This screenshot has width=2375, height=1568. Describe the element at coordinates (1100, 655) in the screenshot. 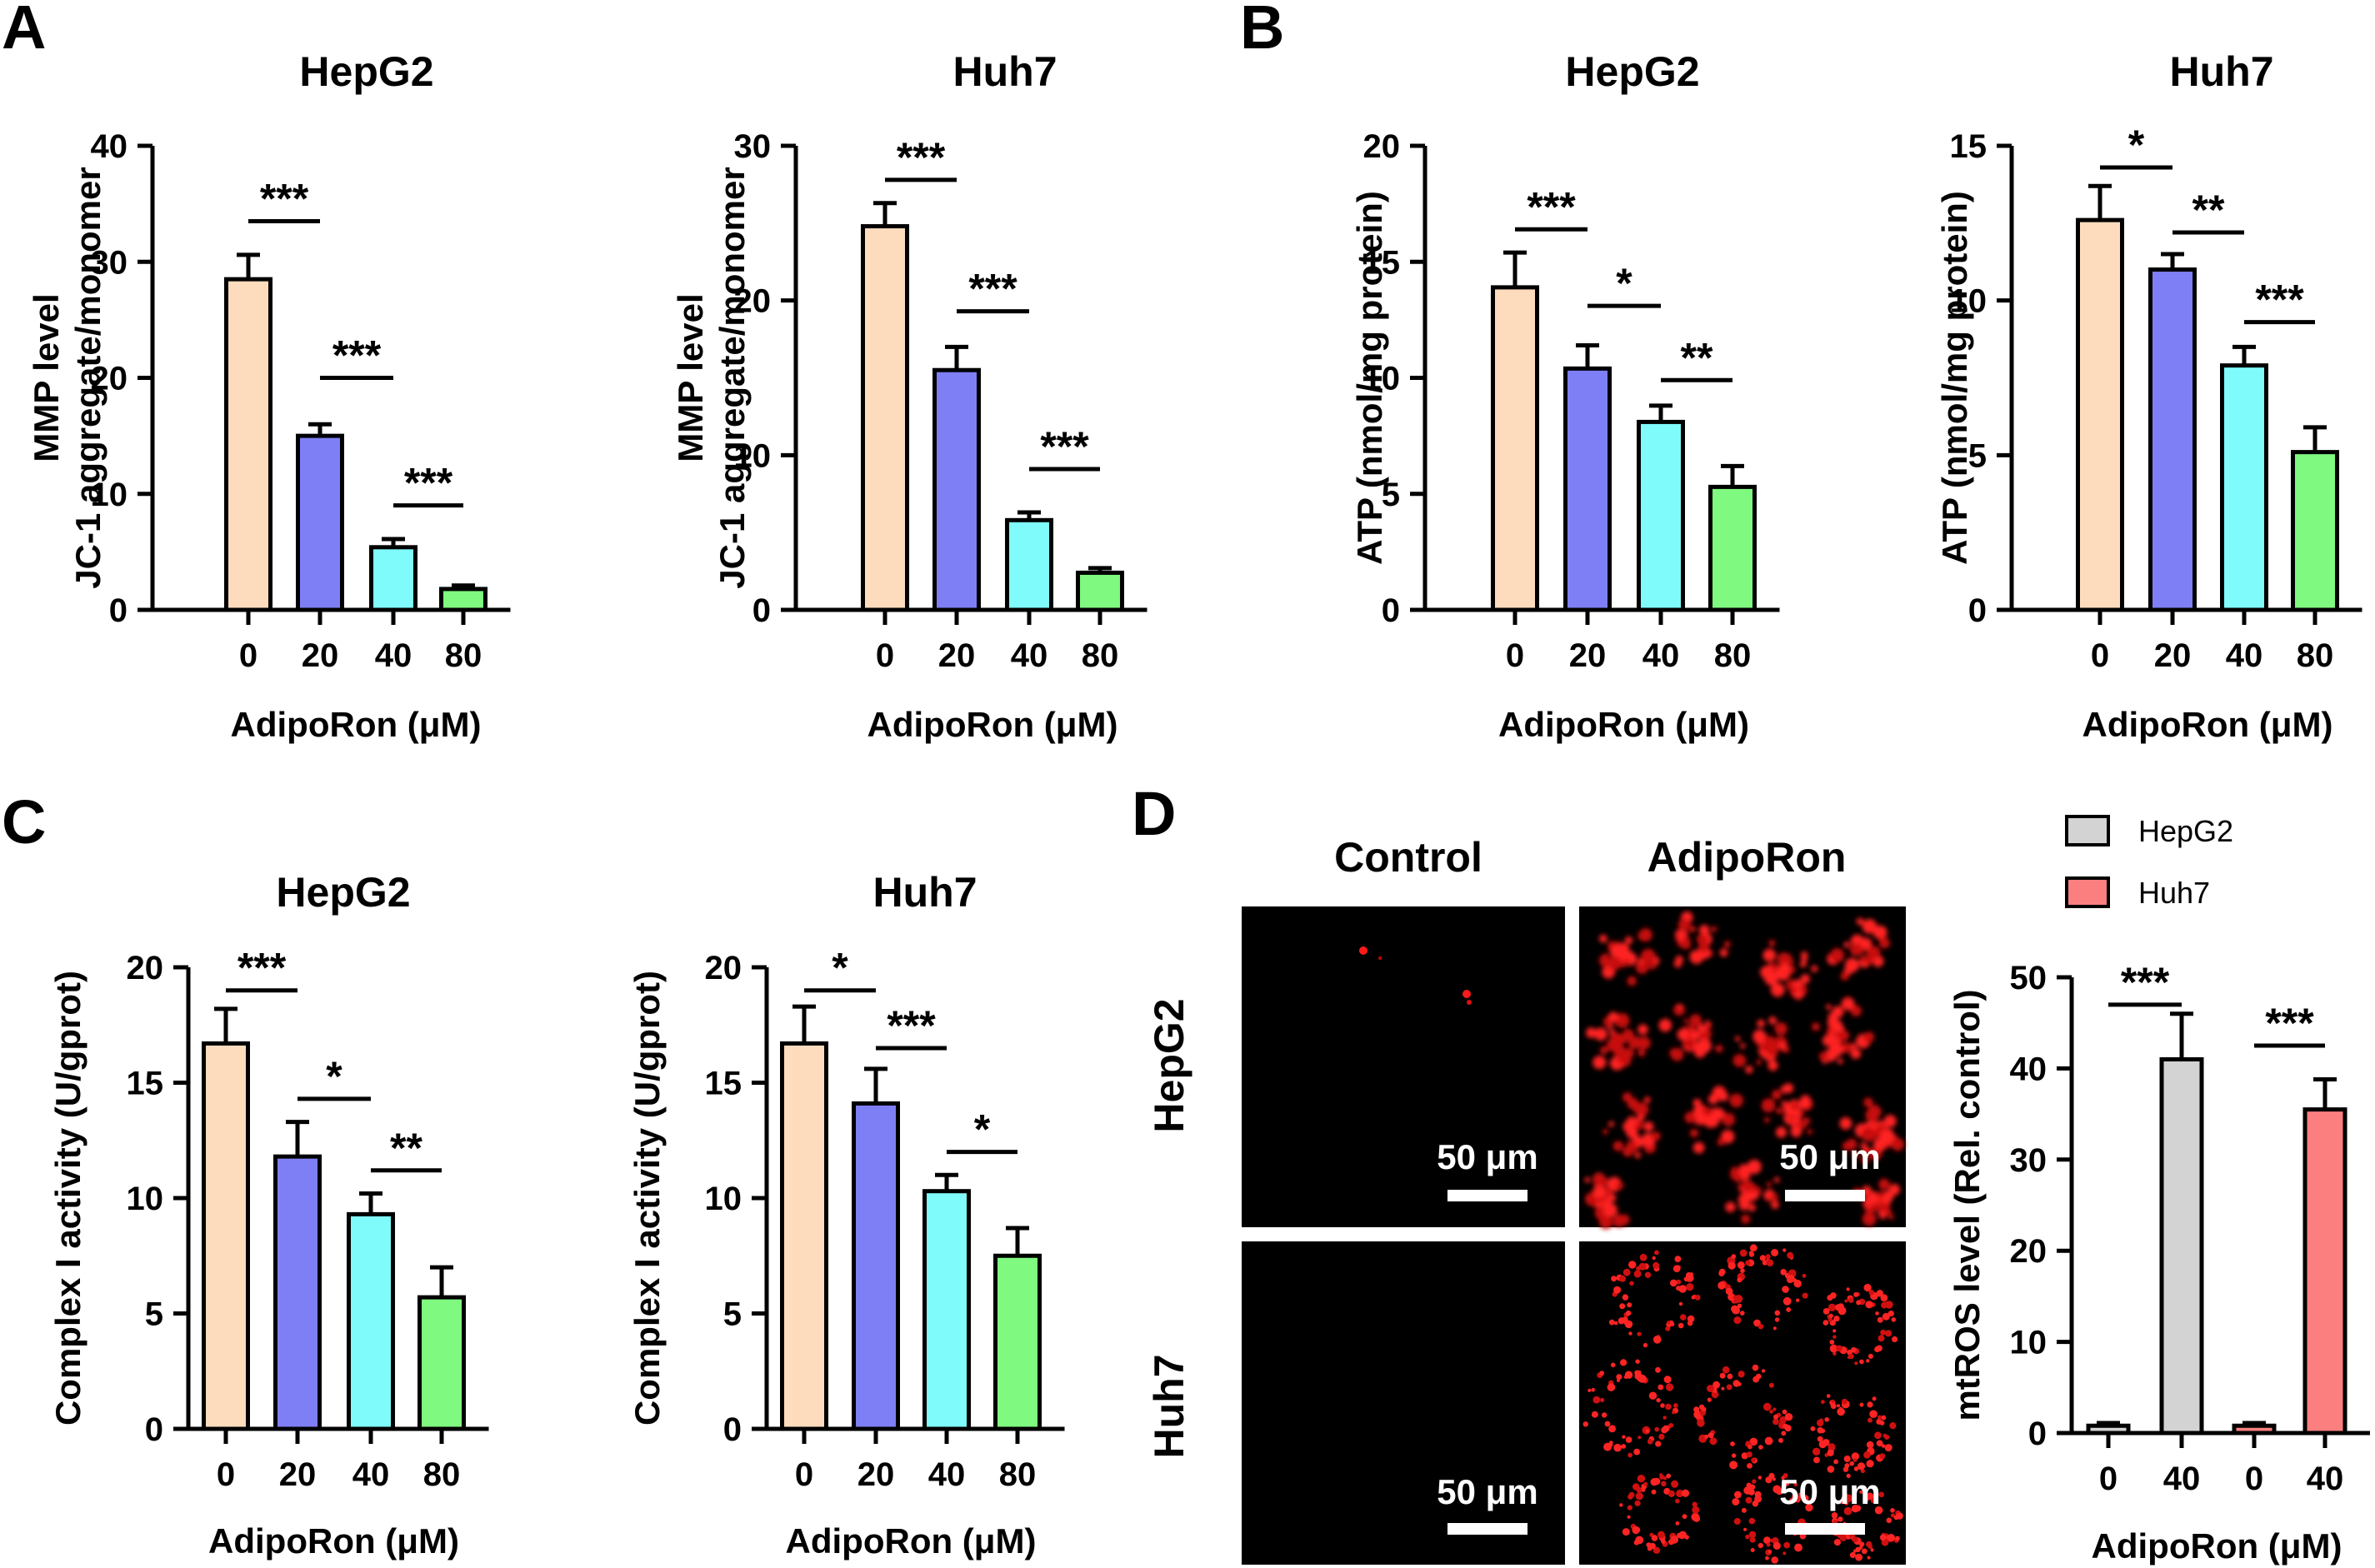

I see `x-tick-label: 80` at that location.